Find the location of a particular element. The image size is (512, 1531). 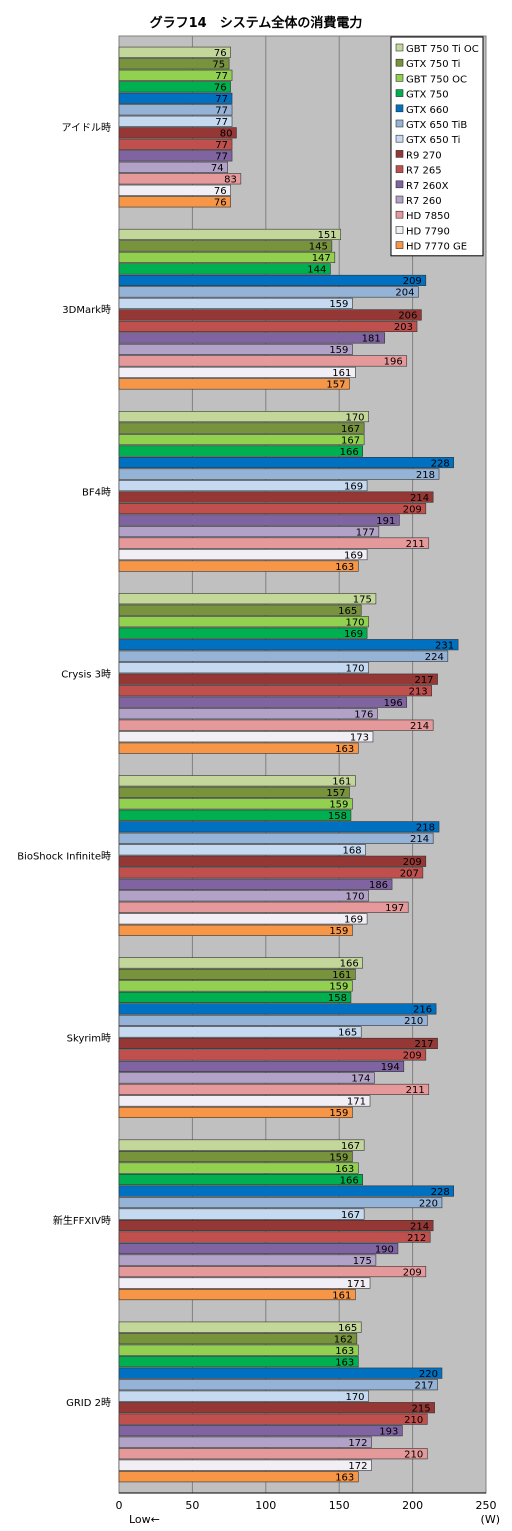

legend-entry: HD 7770 GE is located at coordinates (436, 247).